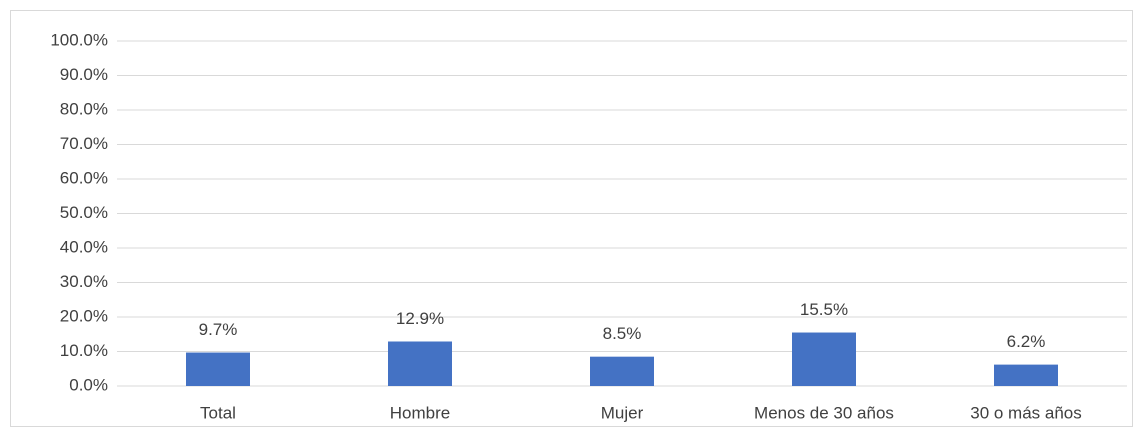 The height and width of the screenshot is (437, 1143). Describe the element at coordinates (84, 246) in the screenshot. I see `y-tick-label: 40.0%` at that location.